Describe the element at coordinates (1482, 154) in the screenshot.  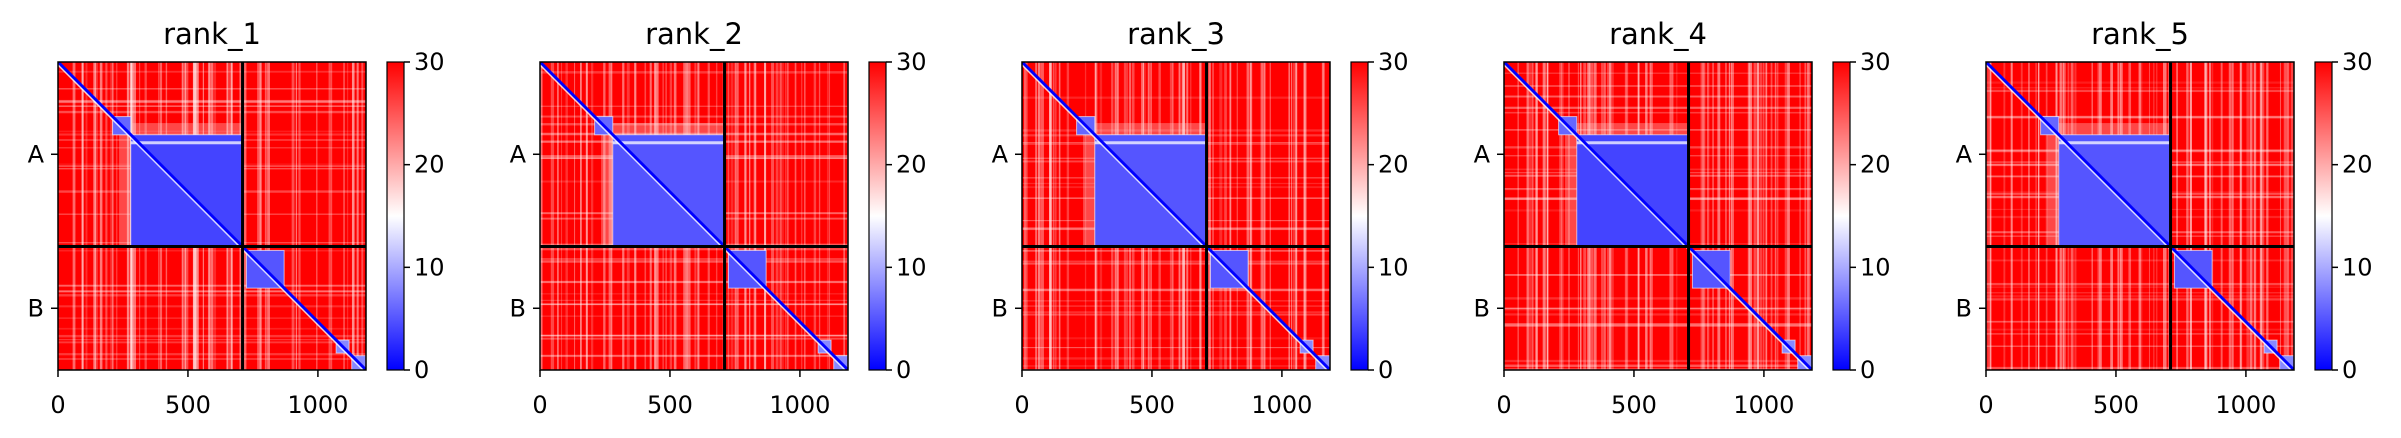
I see `y-tick-label: A` at that location.